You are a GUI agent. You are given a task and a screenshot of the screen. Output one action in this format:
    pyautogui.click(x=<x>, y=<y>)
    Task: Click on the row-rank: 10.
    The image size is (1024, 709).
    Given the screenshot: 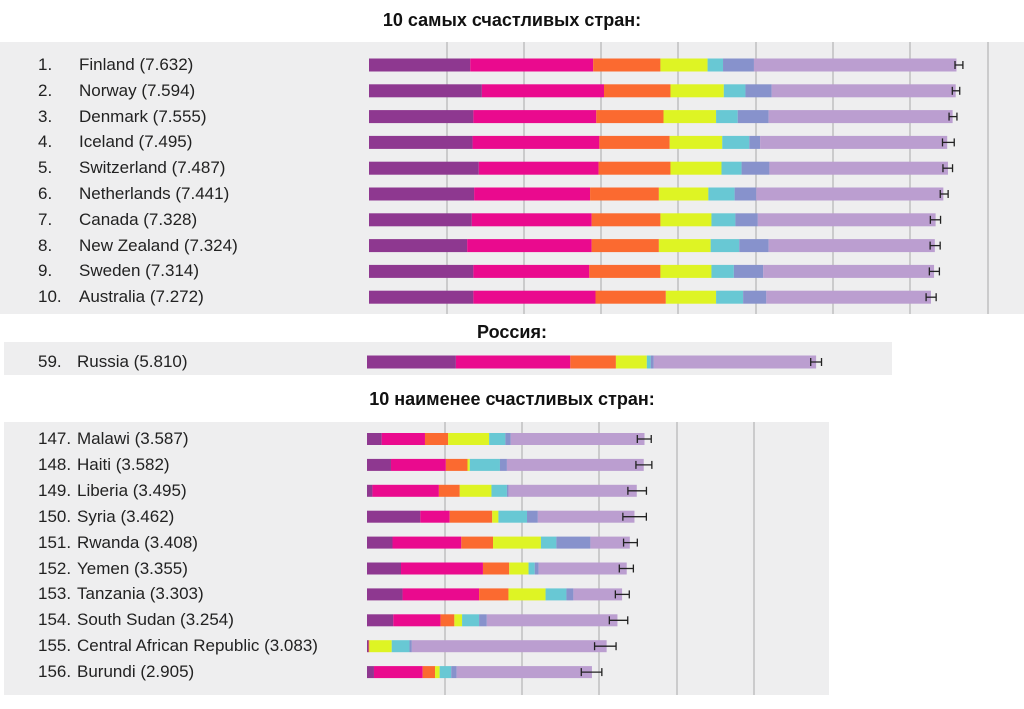 What is the action you would take?
    pyautogui.click(x=50, y=297)
    